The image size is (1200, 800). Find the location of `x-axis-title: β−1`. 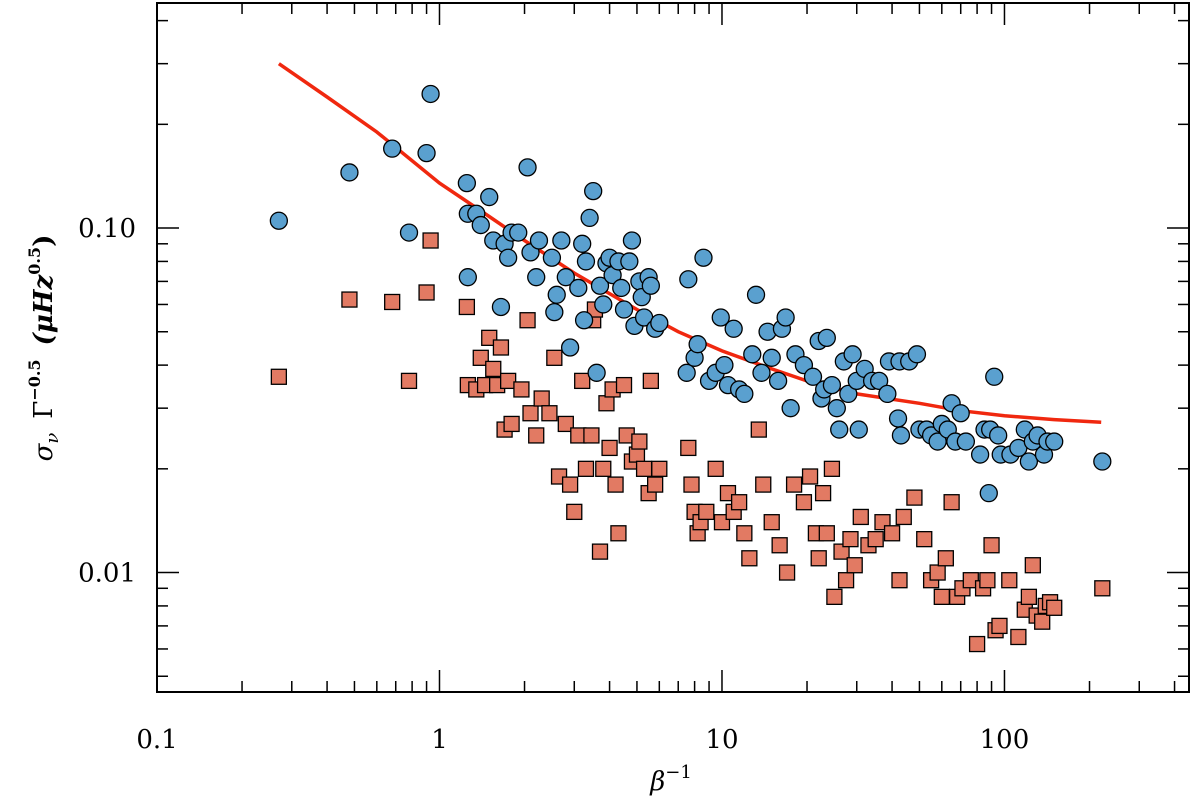

x-axis-title: β−1 is located at coordinates (670, 779).